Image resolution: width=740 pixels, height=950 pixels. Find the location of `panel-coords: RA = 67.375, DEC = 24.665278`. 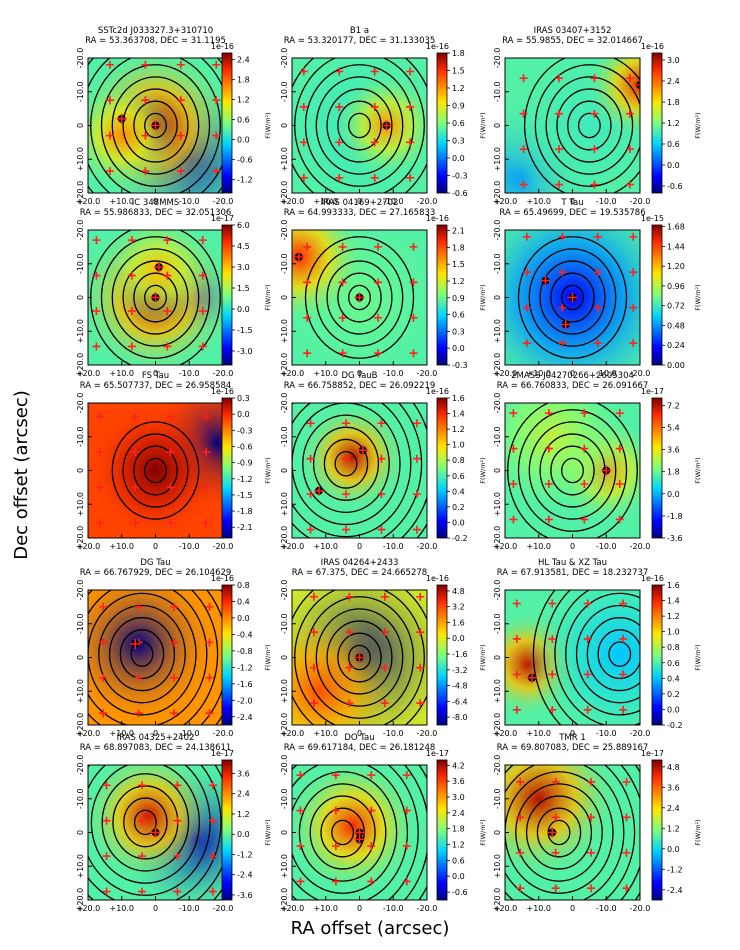

panel-coords: RA = 67.375, DEC = 24.665278 is located at coordinates (359, 573).